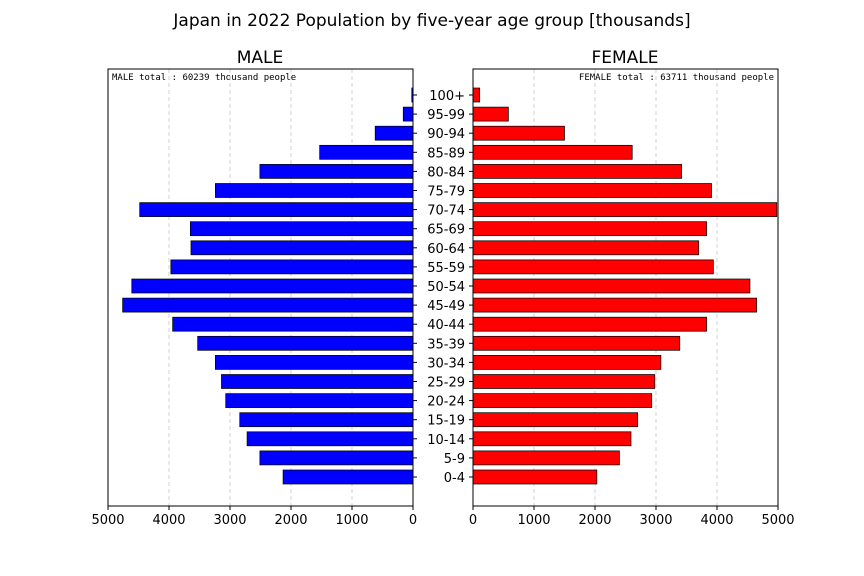 The image size is (864, 576). I want to click on age-group-label: 85-89, so click(446, 153).